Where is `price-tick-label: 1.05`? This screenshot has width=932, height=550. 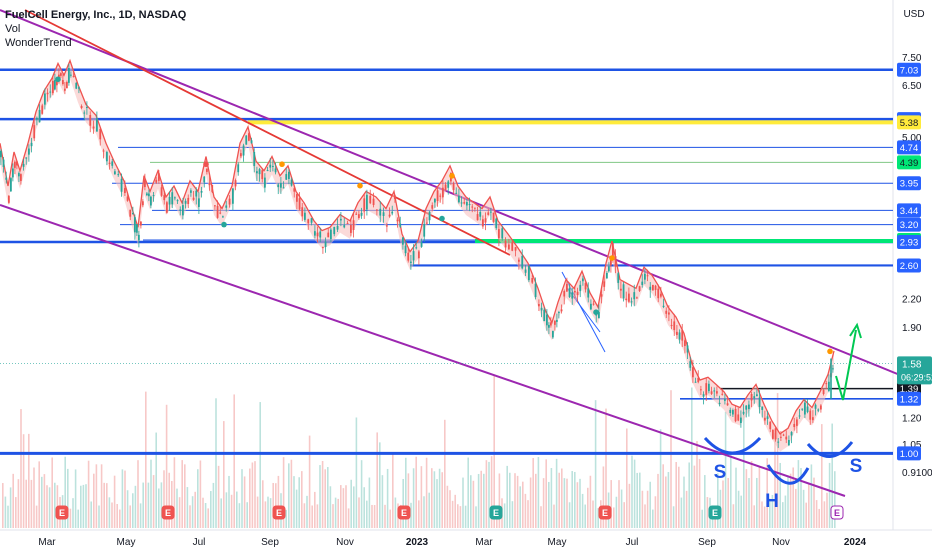 price-tick-label: 1.05 is located at coordinates (912, 445).